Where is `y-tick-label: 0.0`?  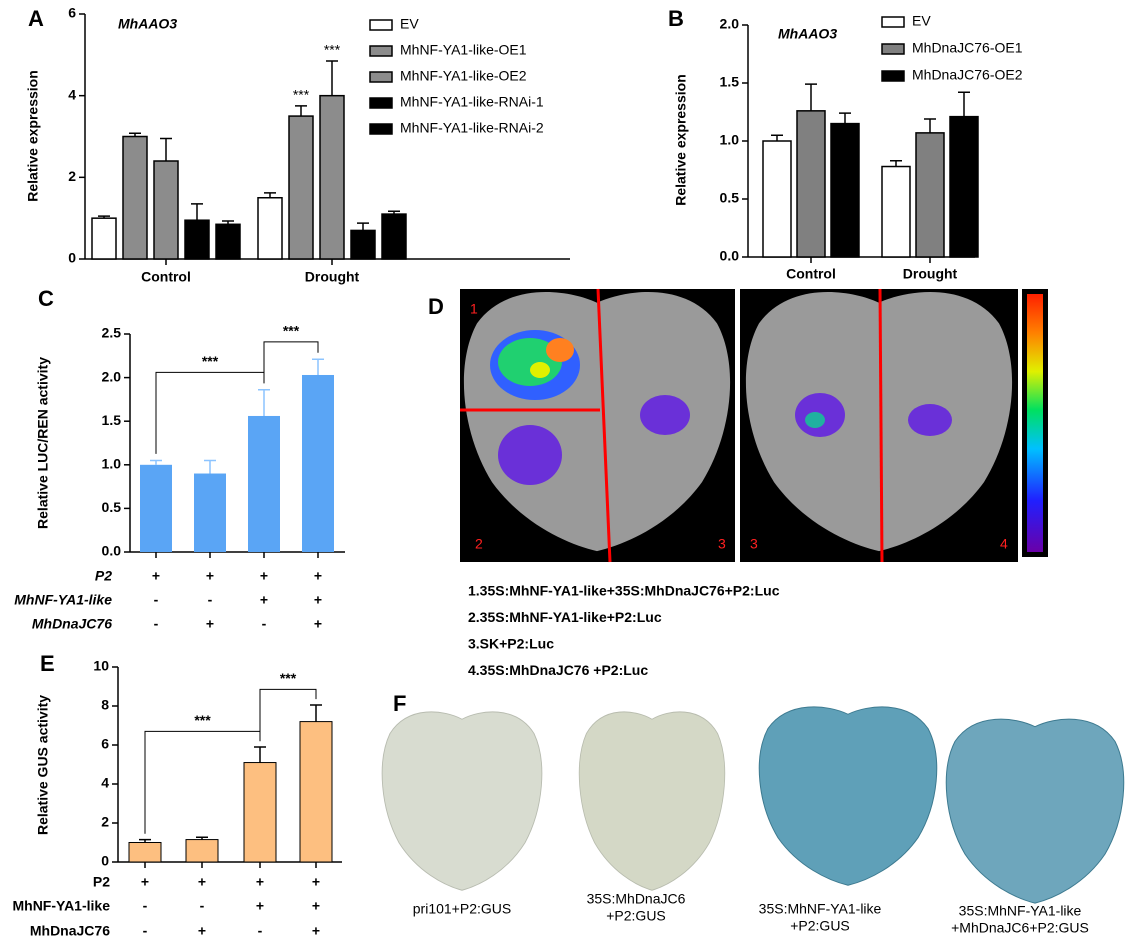
y-tick-label: 0.0 is located at coordinates (112, 551).